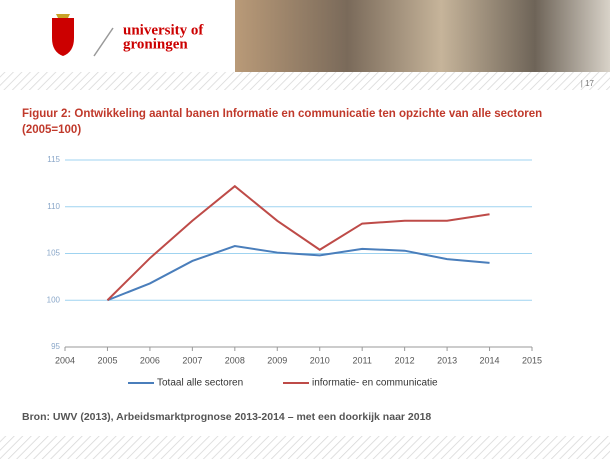 The width and height of the screenshot is (610, 459). I want to click on x-tick-label: 2008, so click(235, 360).